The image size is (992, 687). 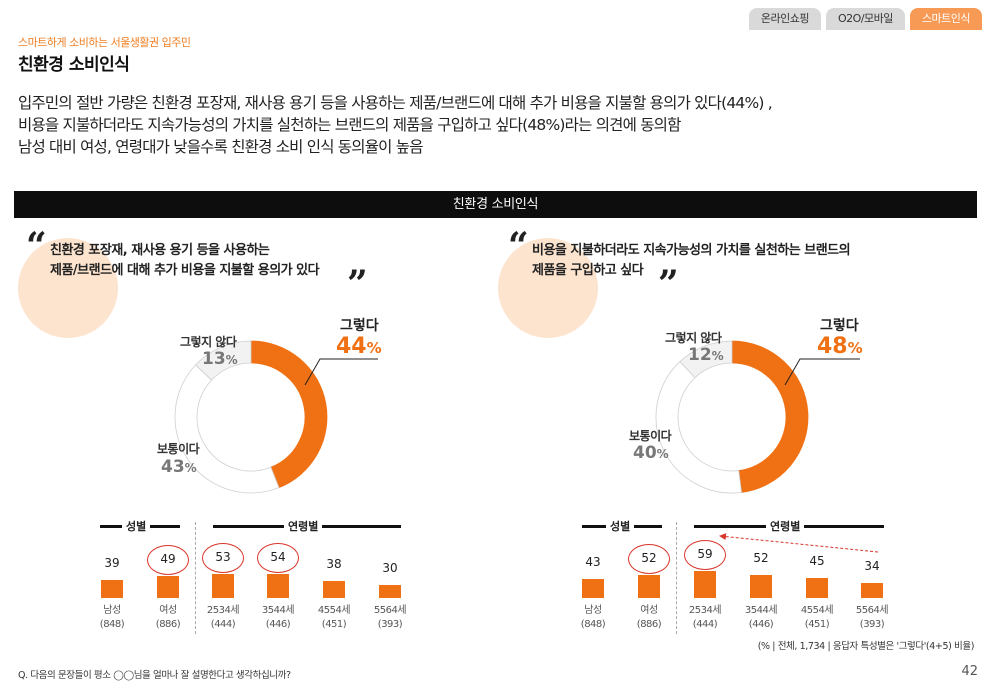 I want to click on category-sample-size: (446), so click(x=278, y=624).